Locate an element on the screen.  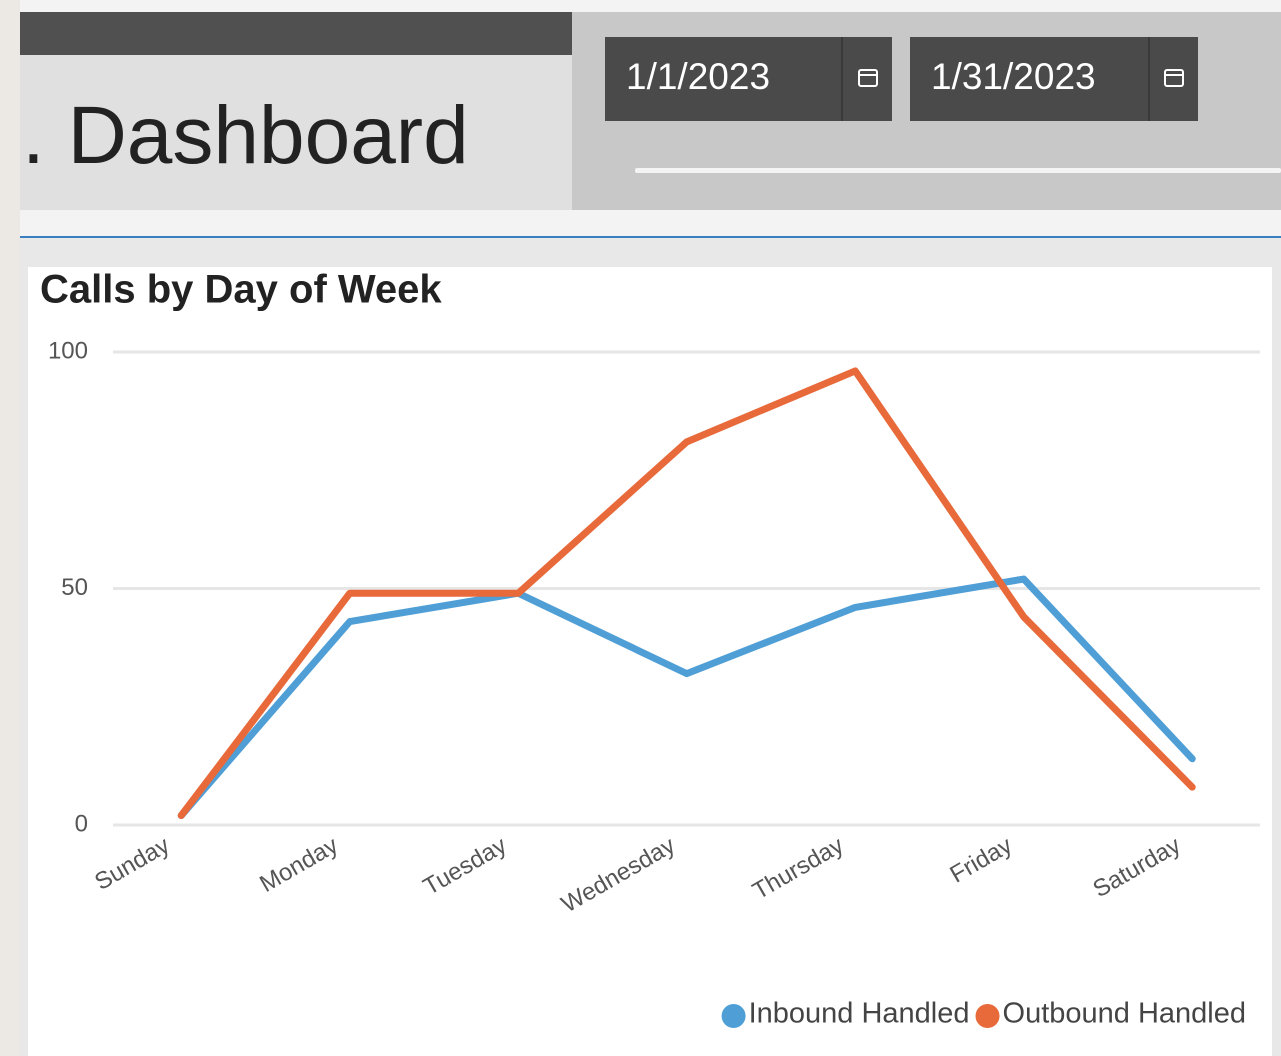
y-tick-label: 50 is located at coordinates (74, 587).